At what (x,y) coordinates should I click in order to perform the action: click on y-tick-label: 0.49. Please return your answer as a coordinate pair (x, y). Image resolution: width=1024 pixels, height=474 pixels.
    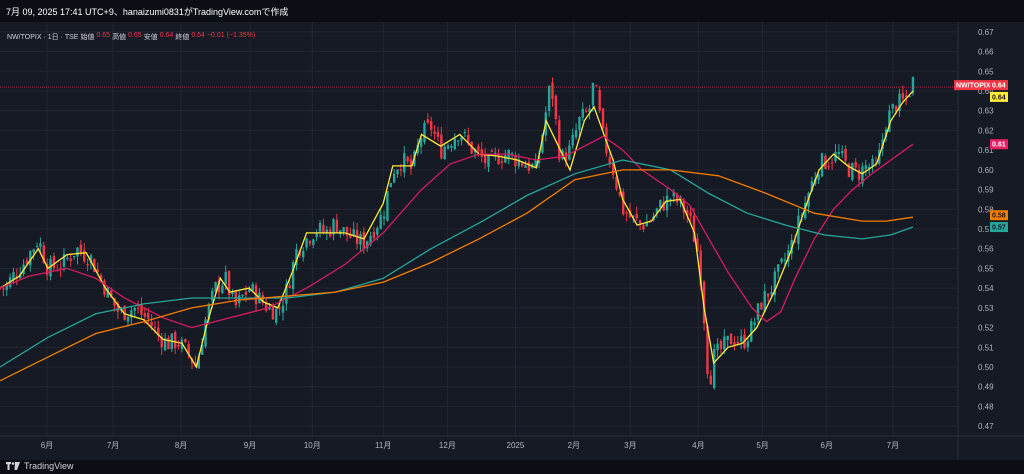
    Looking at the image, I should click on (986, 387).